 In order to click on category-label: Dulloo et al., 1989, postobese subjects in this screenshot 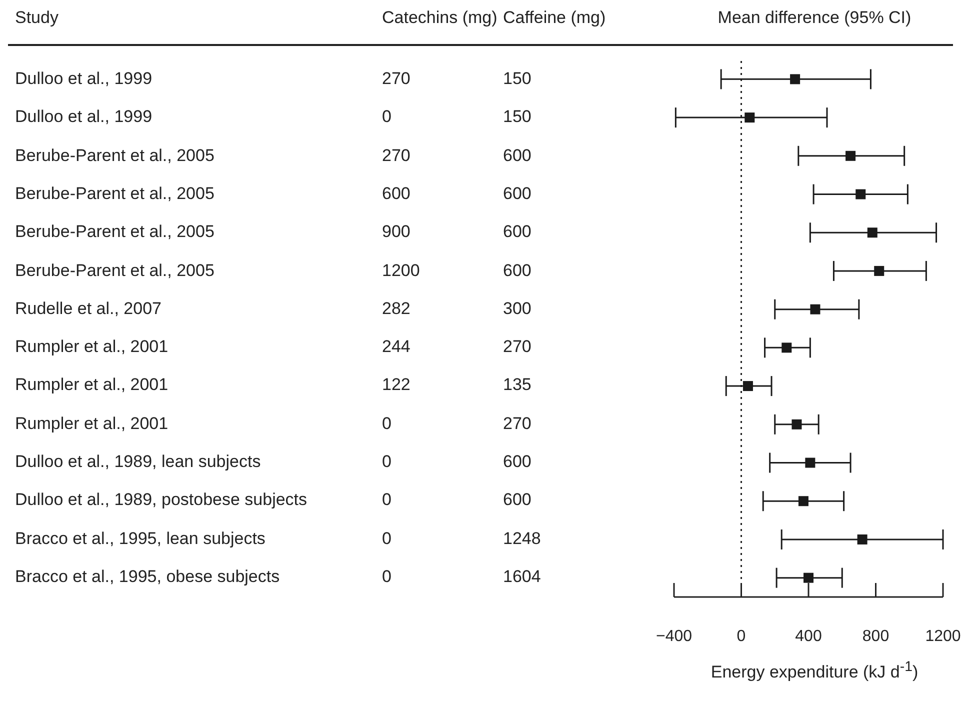, I will do `click(161, 500)`.